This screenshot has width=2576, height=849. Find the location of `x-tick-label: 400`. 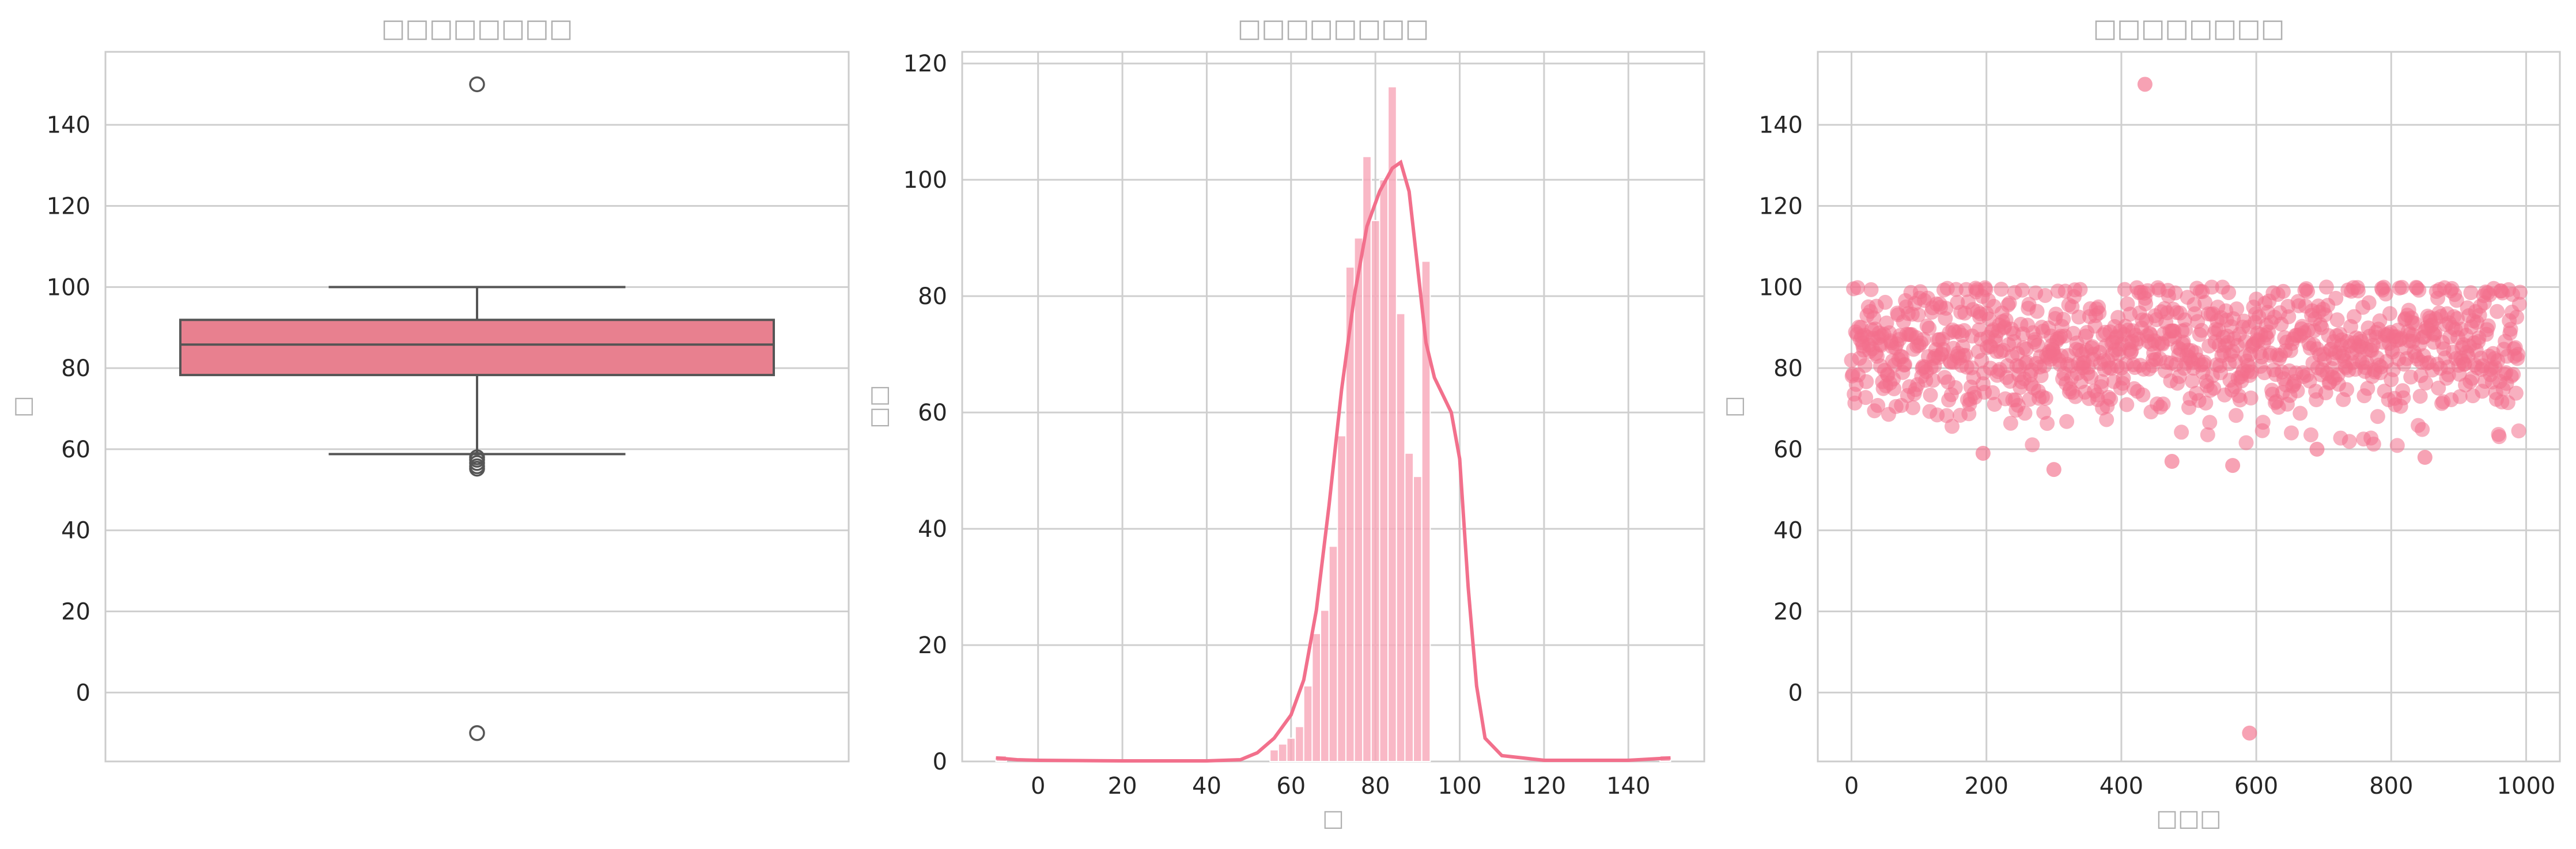

x-tick-label: 400 is located at coordinates (2121, 786).